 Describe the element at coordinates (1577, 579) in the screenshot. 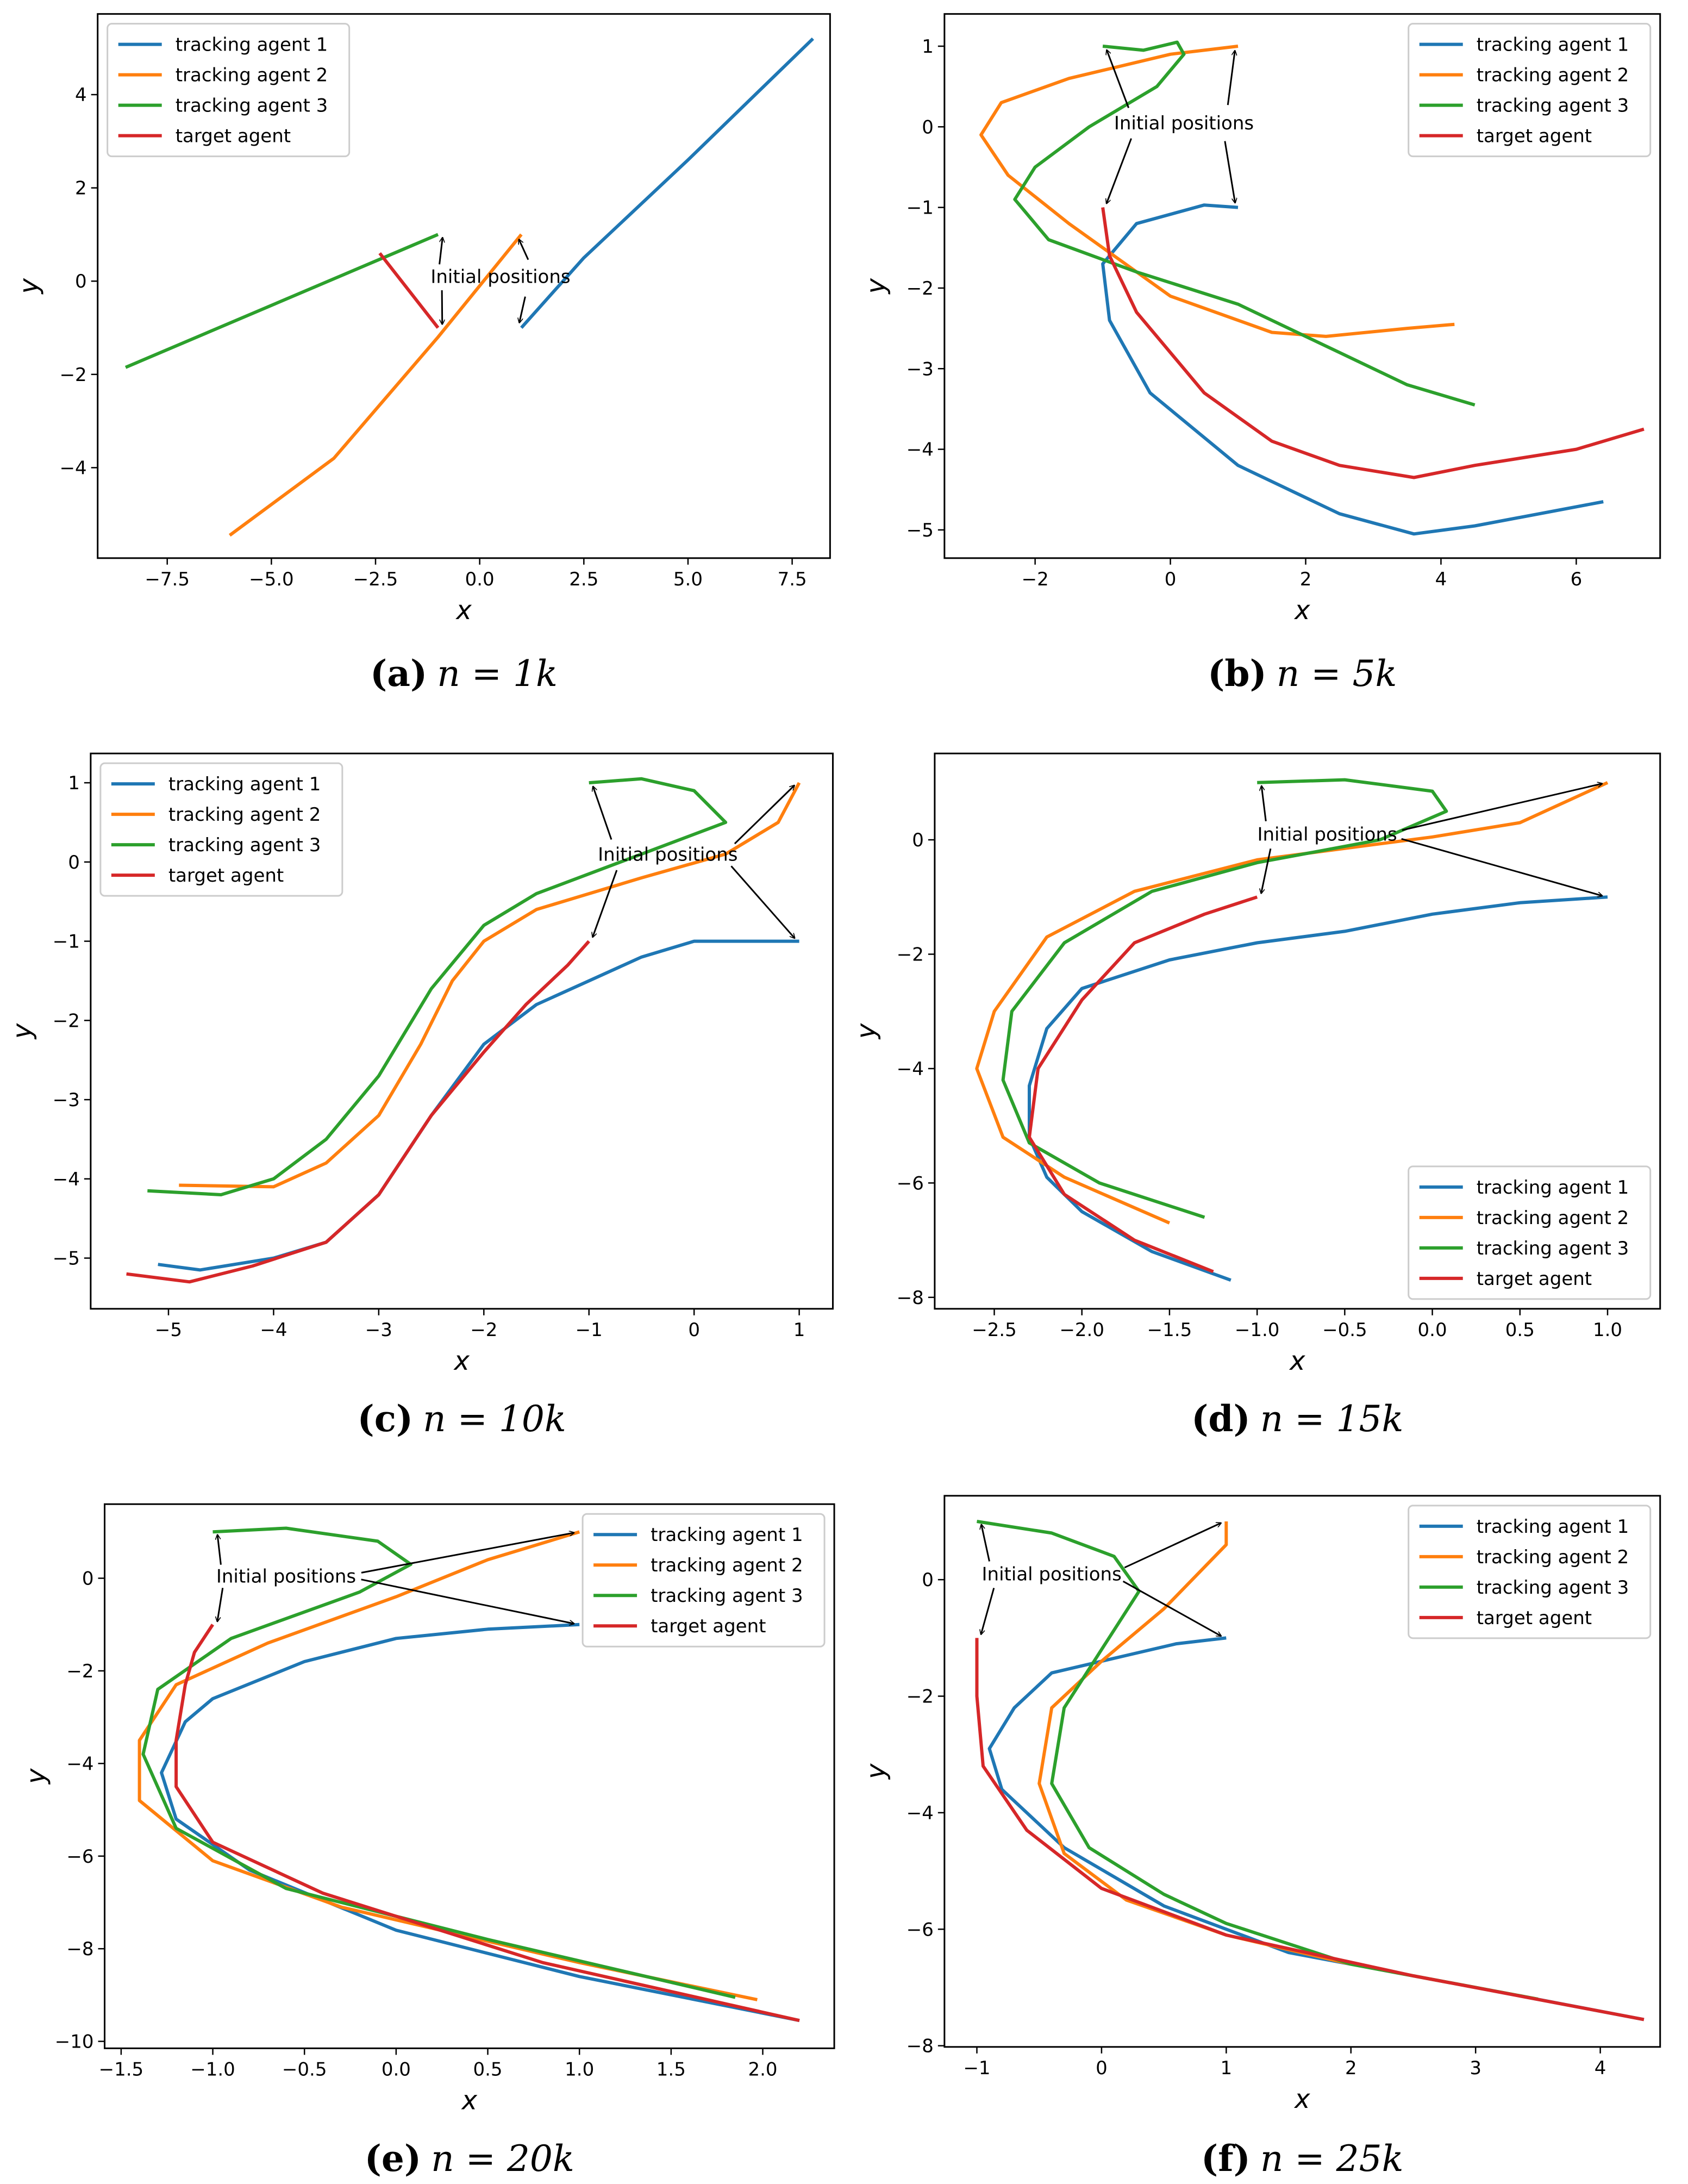

I see `x-tick-label: 6` at that location.